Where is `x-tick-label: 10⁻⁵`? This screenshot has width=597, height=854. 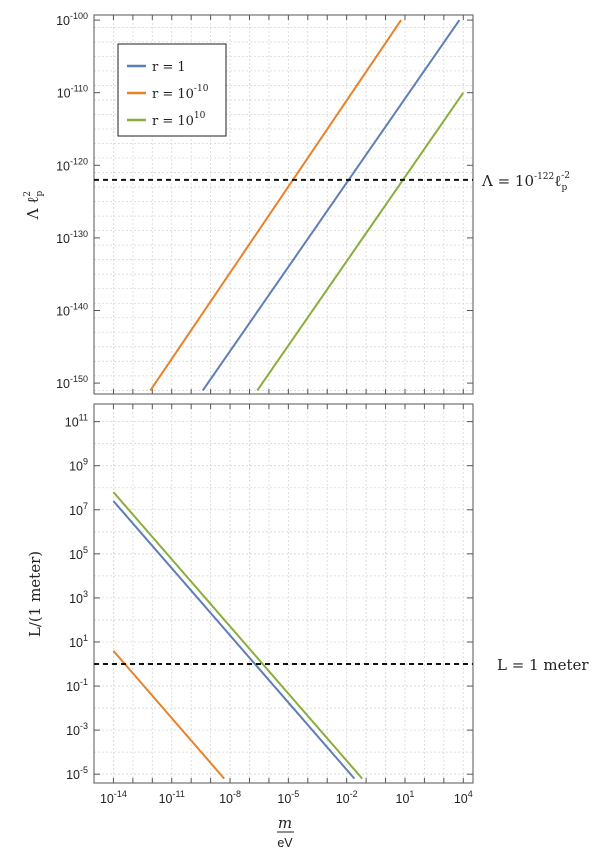
x-tick-label: 10⁻⁵ is located at coordinates (288, 797).